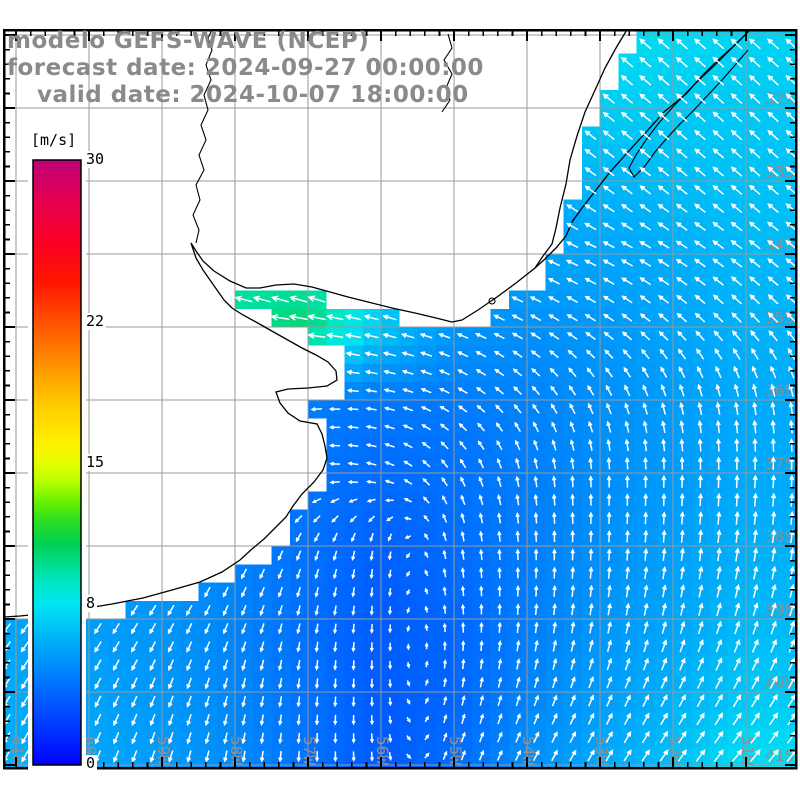 The image size is (800, 800). I want to click on lat-label: 41S, so click(779, 755).